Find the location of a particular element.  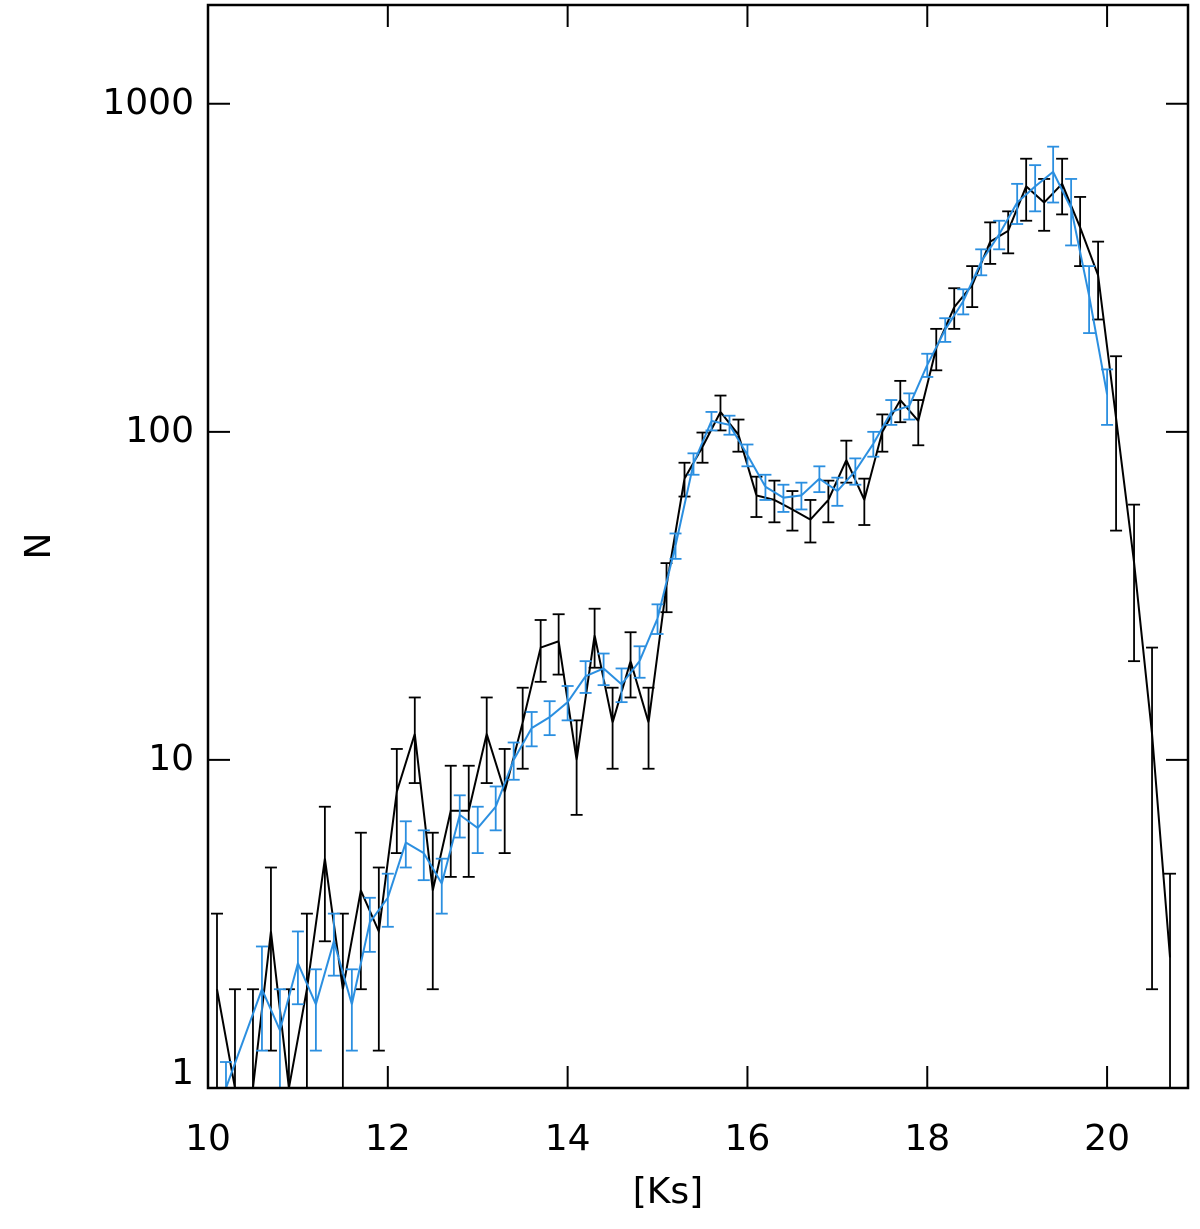

x-tick-label: 18 is located at coordinates (927, 1138).